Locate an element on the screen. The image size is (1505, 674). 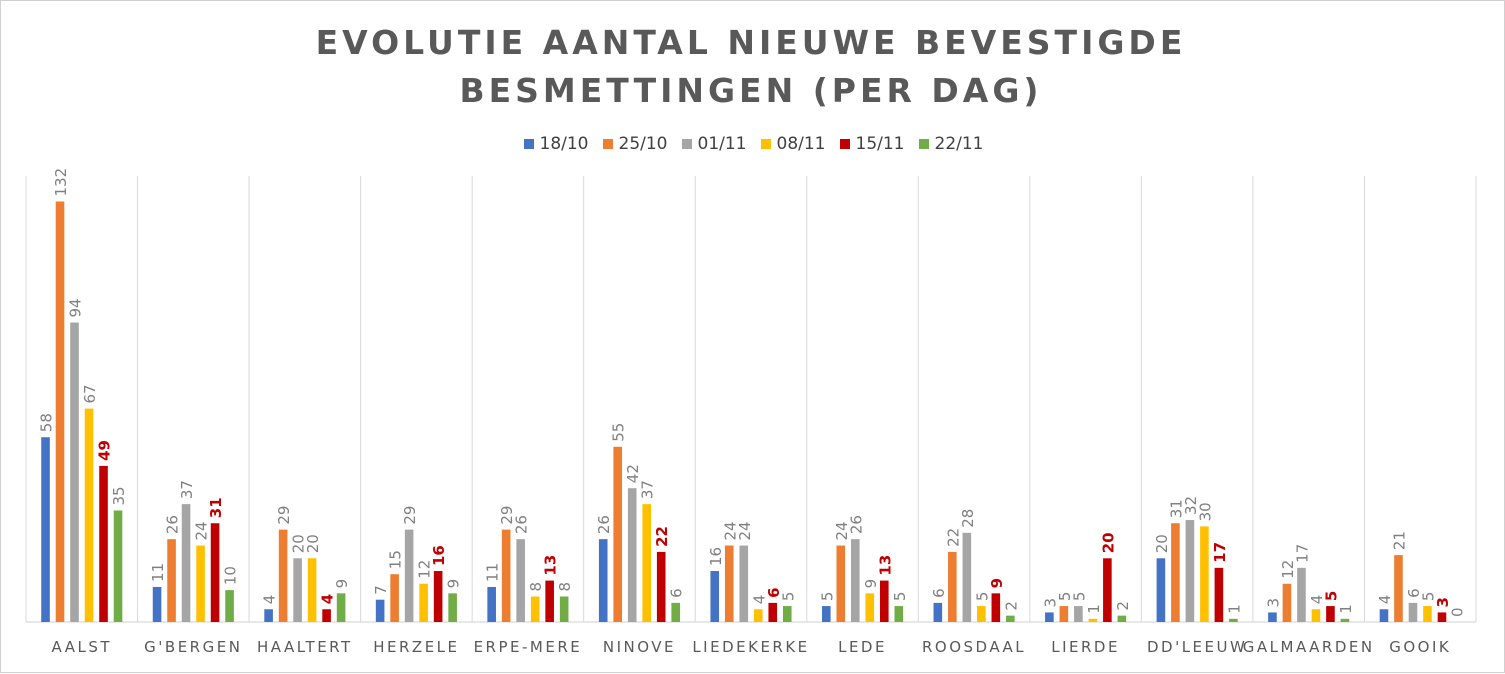
data-label-4-1: 29 is located at coordinates (507, 515).